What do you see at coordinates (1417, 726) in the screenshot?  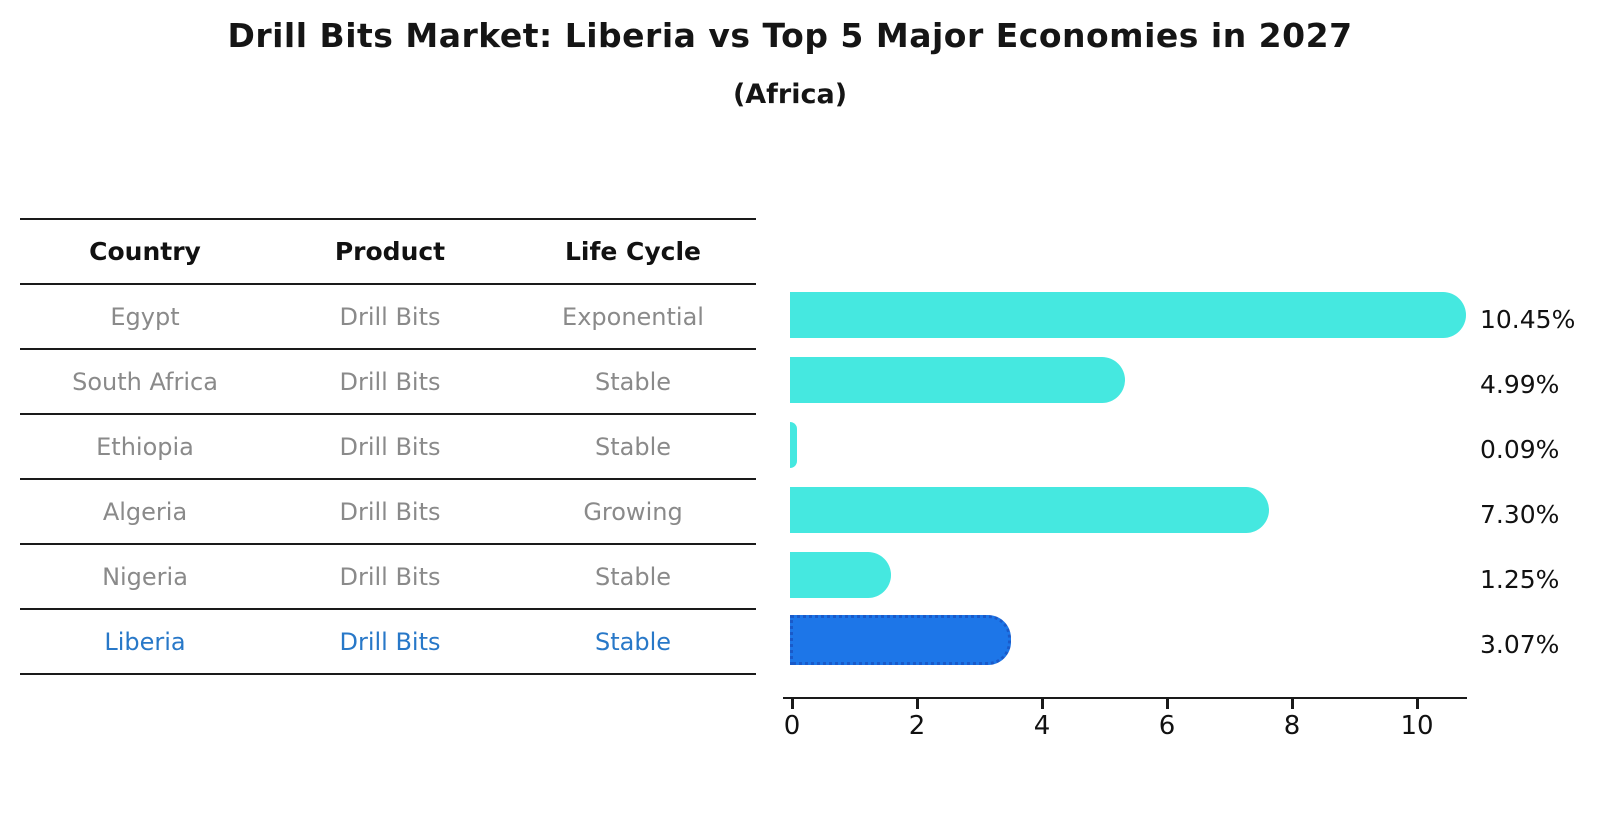 I see `x-tick-label-10: 10` at bounding box center [1417, 726].